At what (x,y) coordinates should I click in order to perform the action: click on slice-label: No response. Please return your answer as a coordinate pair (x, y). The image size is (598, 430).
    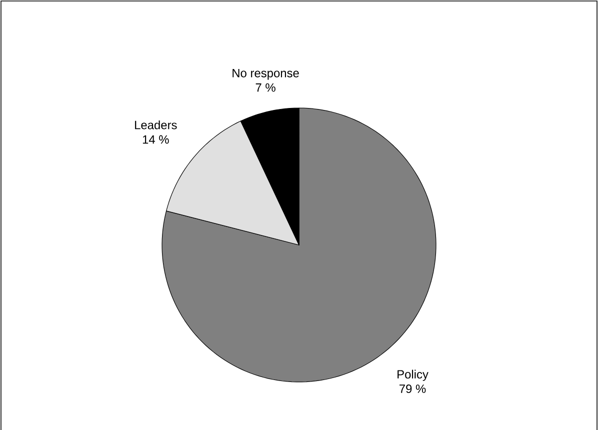
    Looking at the image, I should click on (265, 74).